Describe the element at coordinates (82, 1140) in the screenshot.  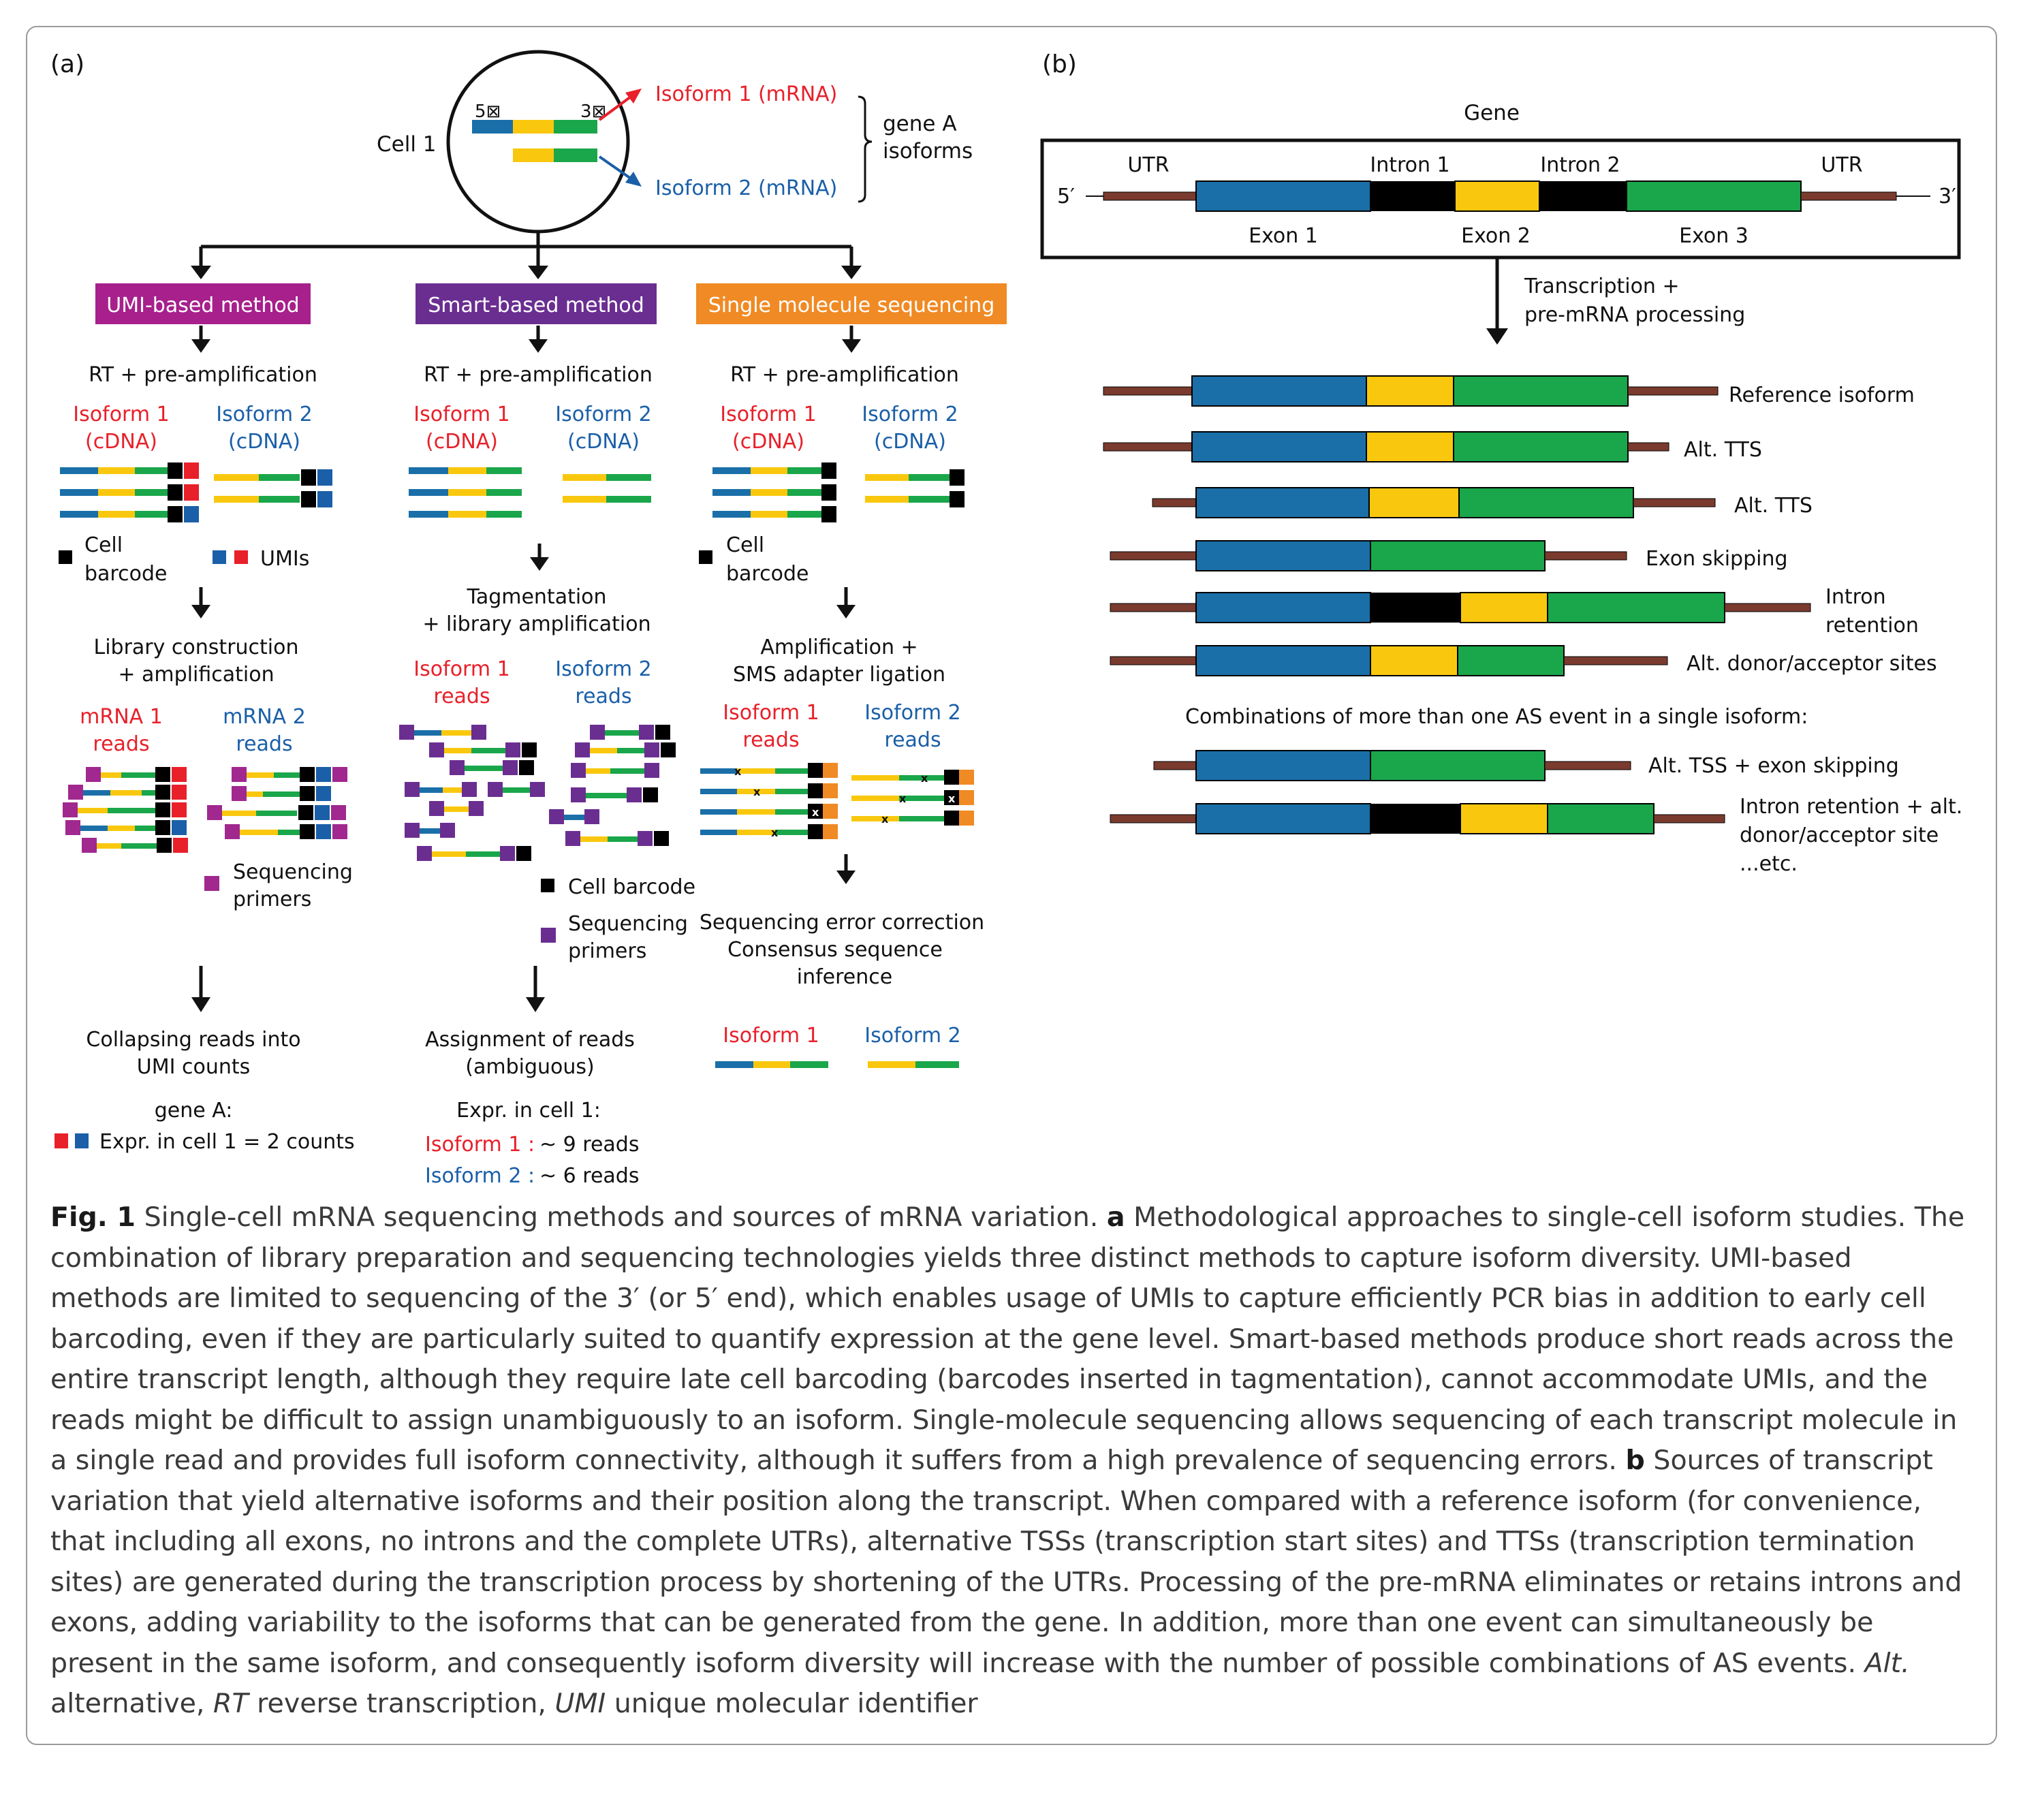
I see `expr-swatch-blue` at that location.